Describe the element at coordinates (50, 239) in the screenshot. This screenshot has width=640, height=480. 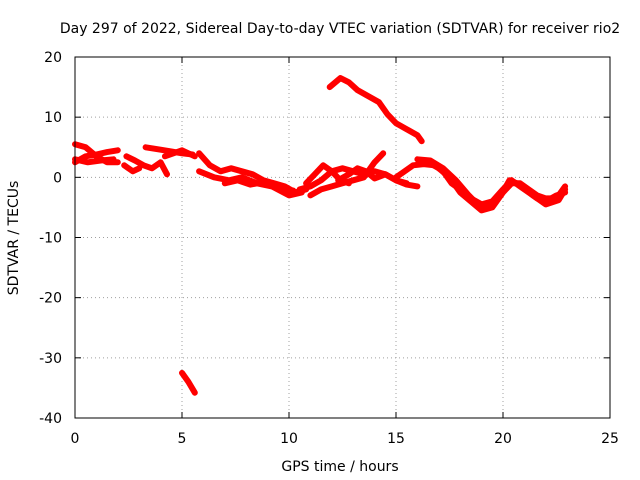
I see `y-tick-label: -10` at that location.